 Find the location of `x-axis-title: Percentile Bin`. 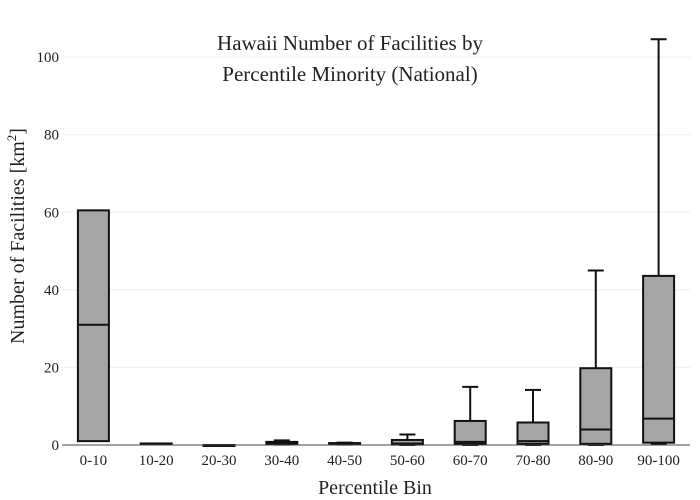

x-axis-title: Percentile Bin is located at coordinates (375, 488).